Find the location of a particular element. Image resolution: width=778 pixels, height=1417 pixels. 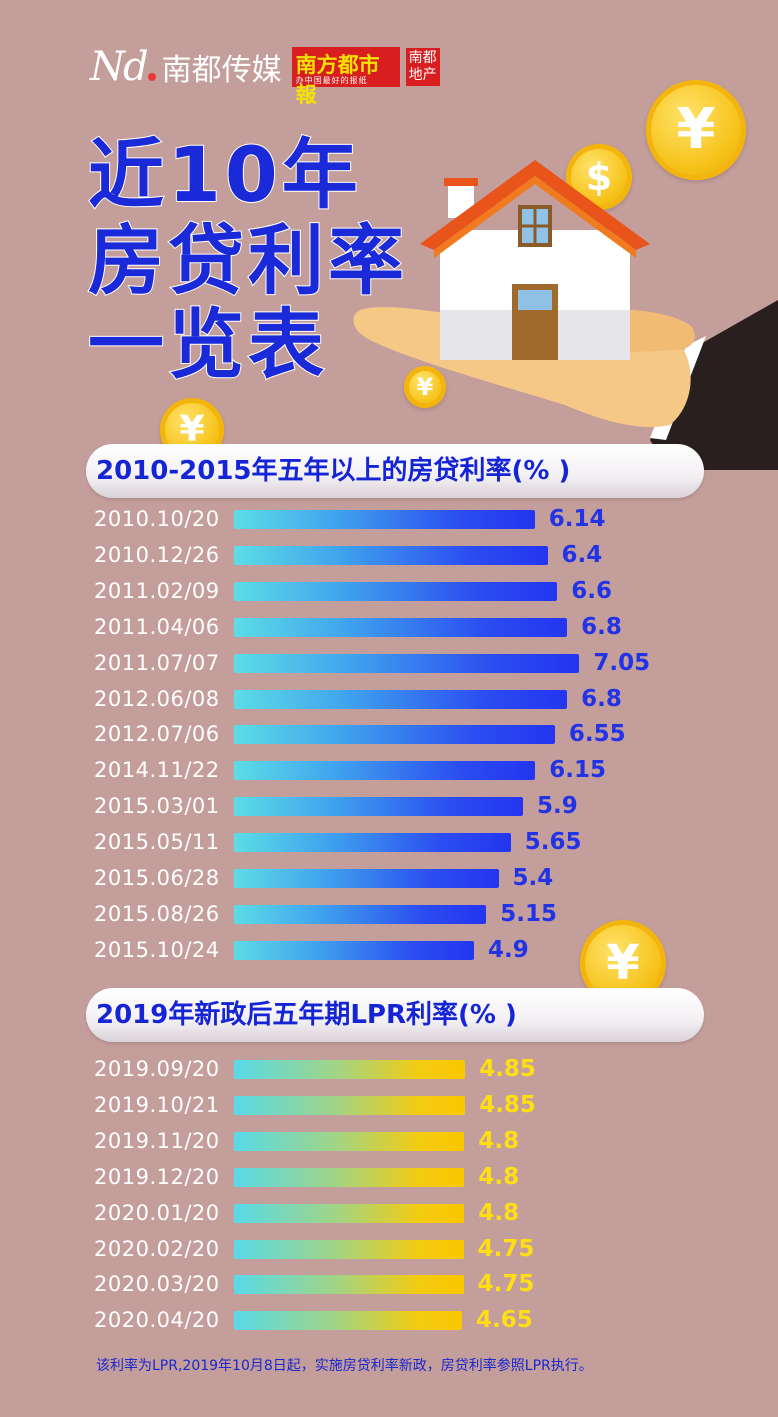

bar-row: 2010.12/26 6.4 is located at coordinates (389, 555).